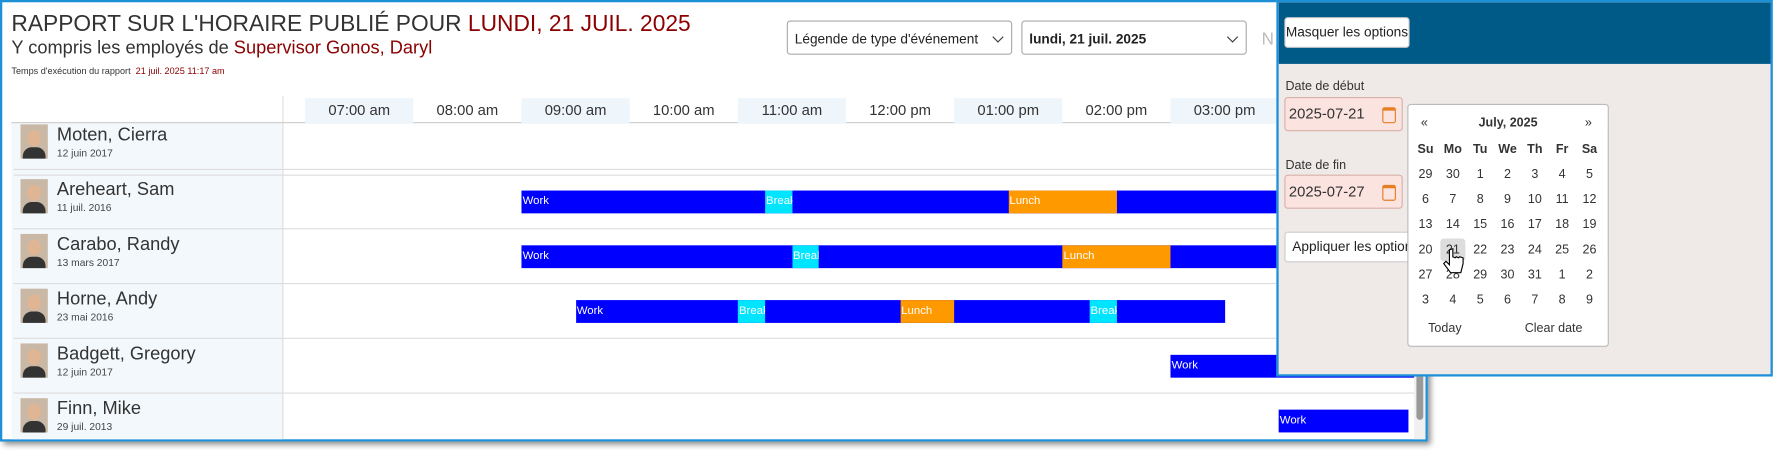  I want to click on month-title: July, 2025, so click(1508, 123).